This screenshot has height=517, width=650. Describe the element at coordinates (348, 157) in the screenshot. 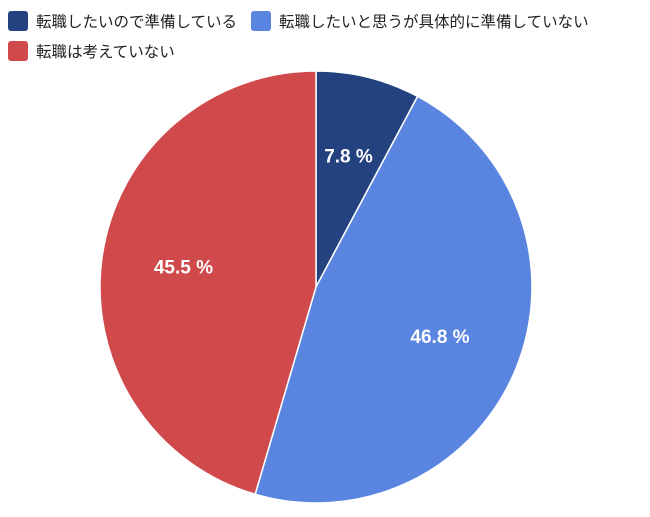

I see `data-label-preparing: 7.8 %` at that location.